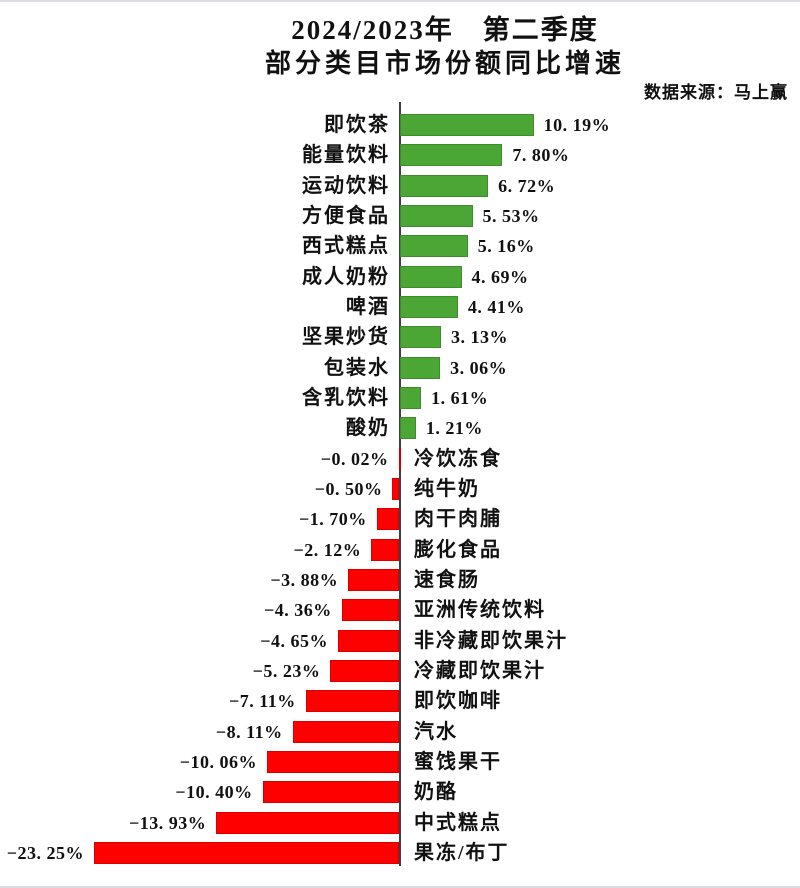 The image size is (800, 888). Describe the element at coordinates (436, 731) in the screenshot. I see `category-label: 汽水` at that location.